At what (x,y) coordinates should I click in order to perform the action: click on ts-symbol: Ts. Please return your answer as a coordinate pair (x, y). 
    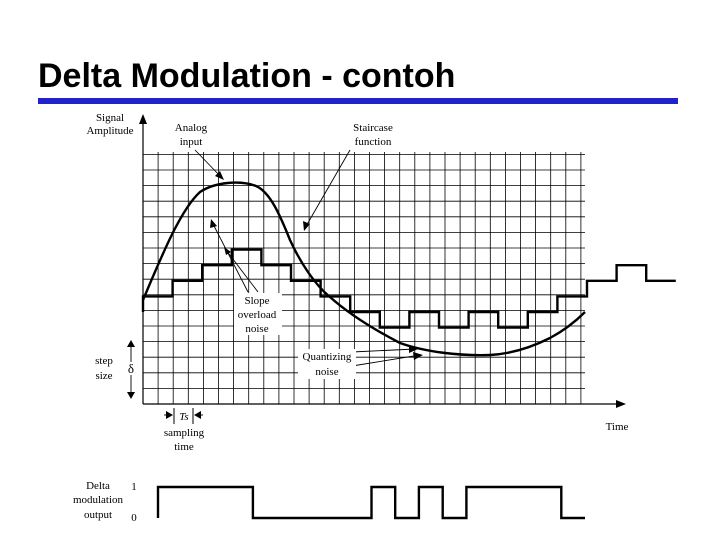
    Looking at the image, I should click on (183, 417).